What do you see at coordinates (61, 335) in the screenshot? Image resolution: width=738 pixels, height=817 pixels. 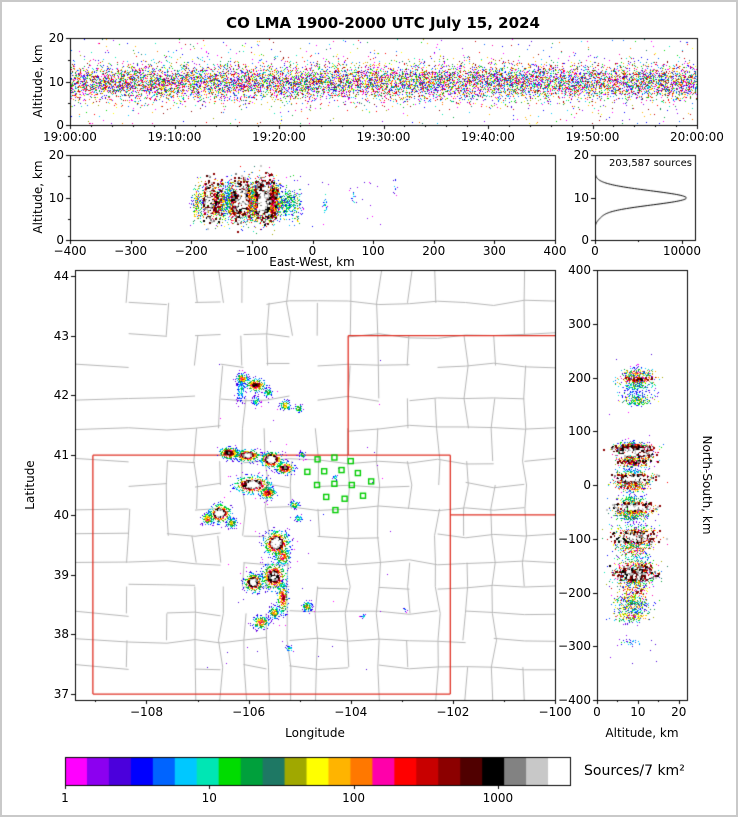 I see `lat-tick: 43` at bounding box center [61, 335].